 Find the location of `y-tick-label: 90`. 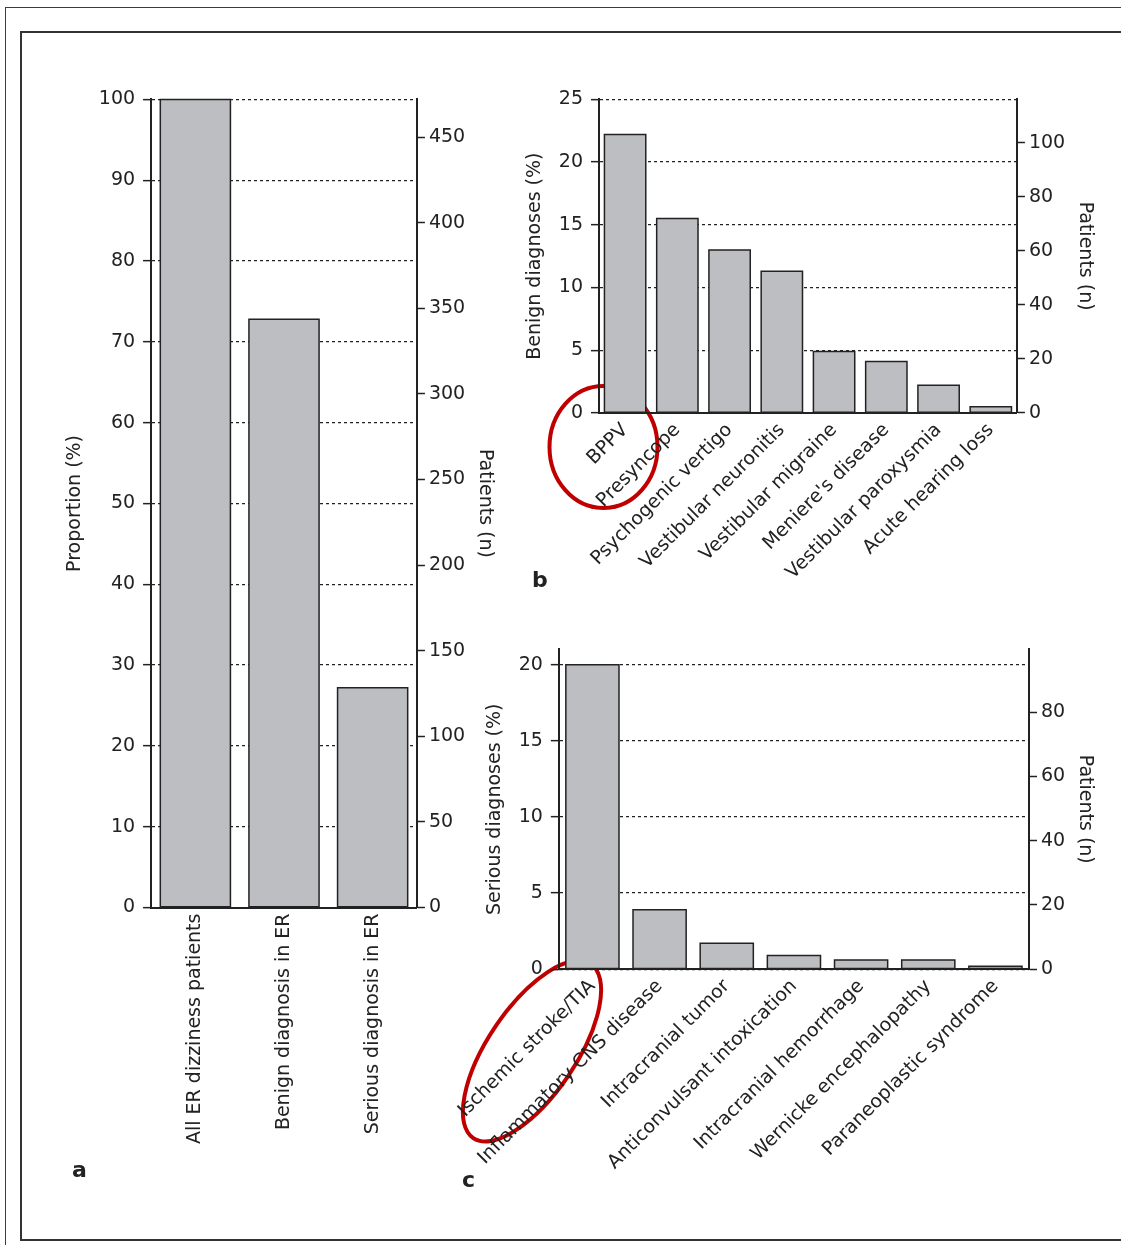

y-tick-label: 90 is located at coordinates (123, 178).